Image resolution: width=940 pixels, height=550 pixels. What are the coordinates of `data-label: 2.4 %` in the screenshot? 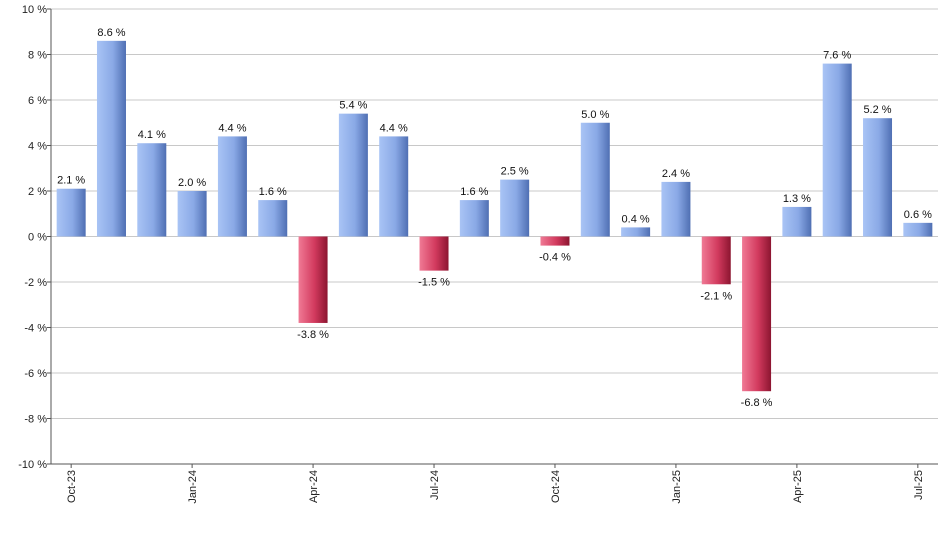 It's located at (676, 174).